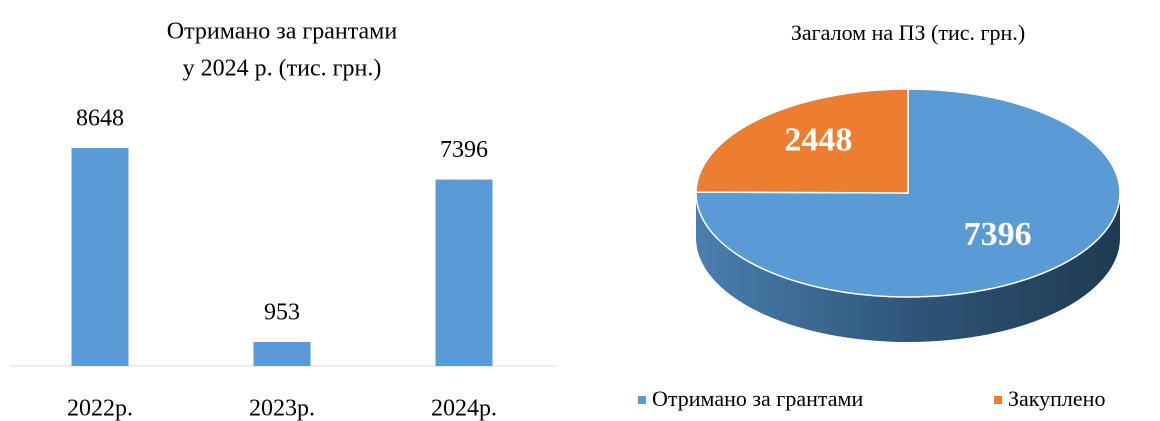  I want to click on chart-title: Отримано за грантами, so click(282, 32).